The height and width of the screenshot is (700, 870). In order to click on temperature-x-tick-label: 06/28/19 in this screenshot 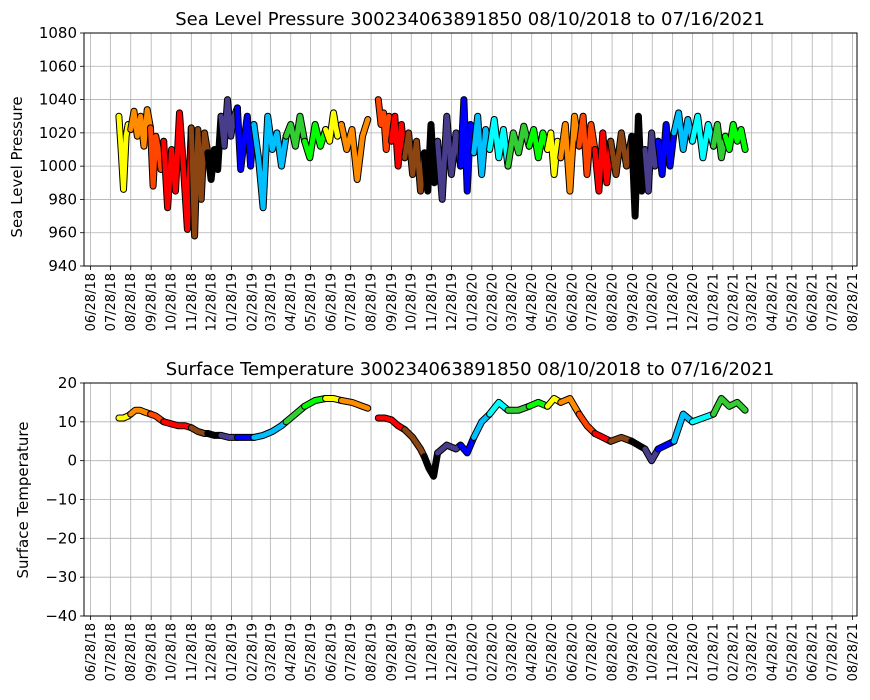, I will do `click(331, 652)`.